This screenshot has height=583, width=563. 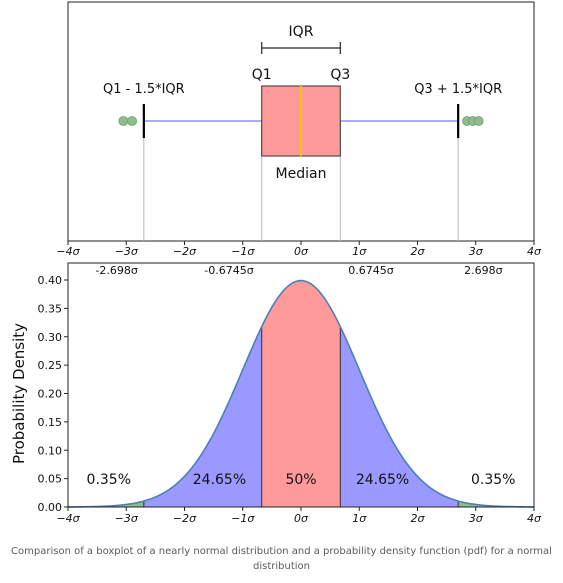 What do you see at coordinates (340, 75) in the screenshot?
I see `q3-label: Q3` at bounding box center [340, 75].